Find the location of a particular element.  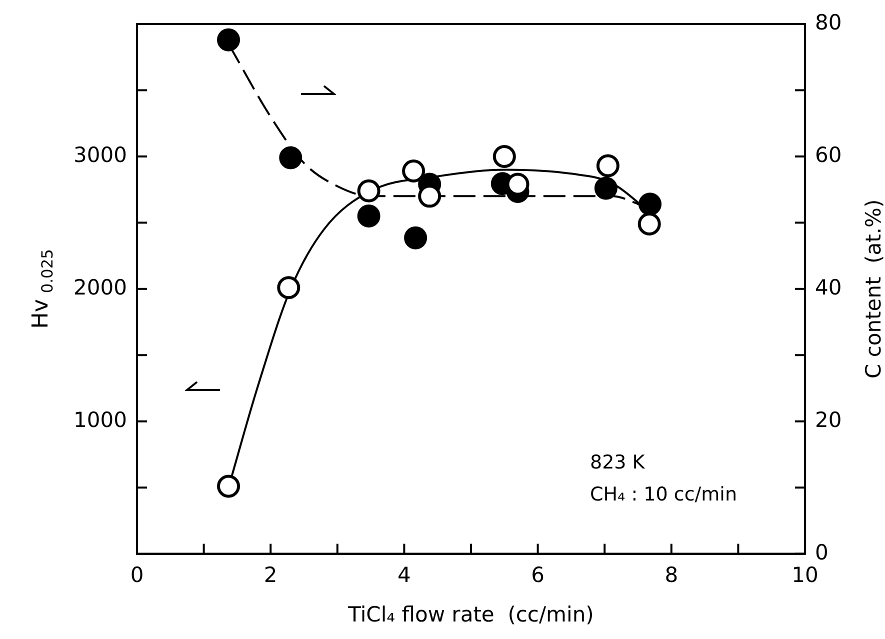

y2-axis-title: C content (at.%) is located at coordinates (873, 289).